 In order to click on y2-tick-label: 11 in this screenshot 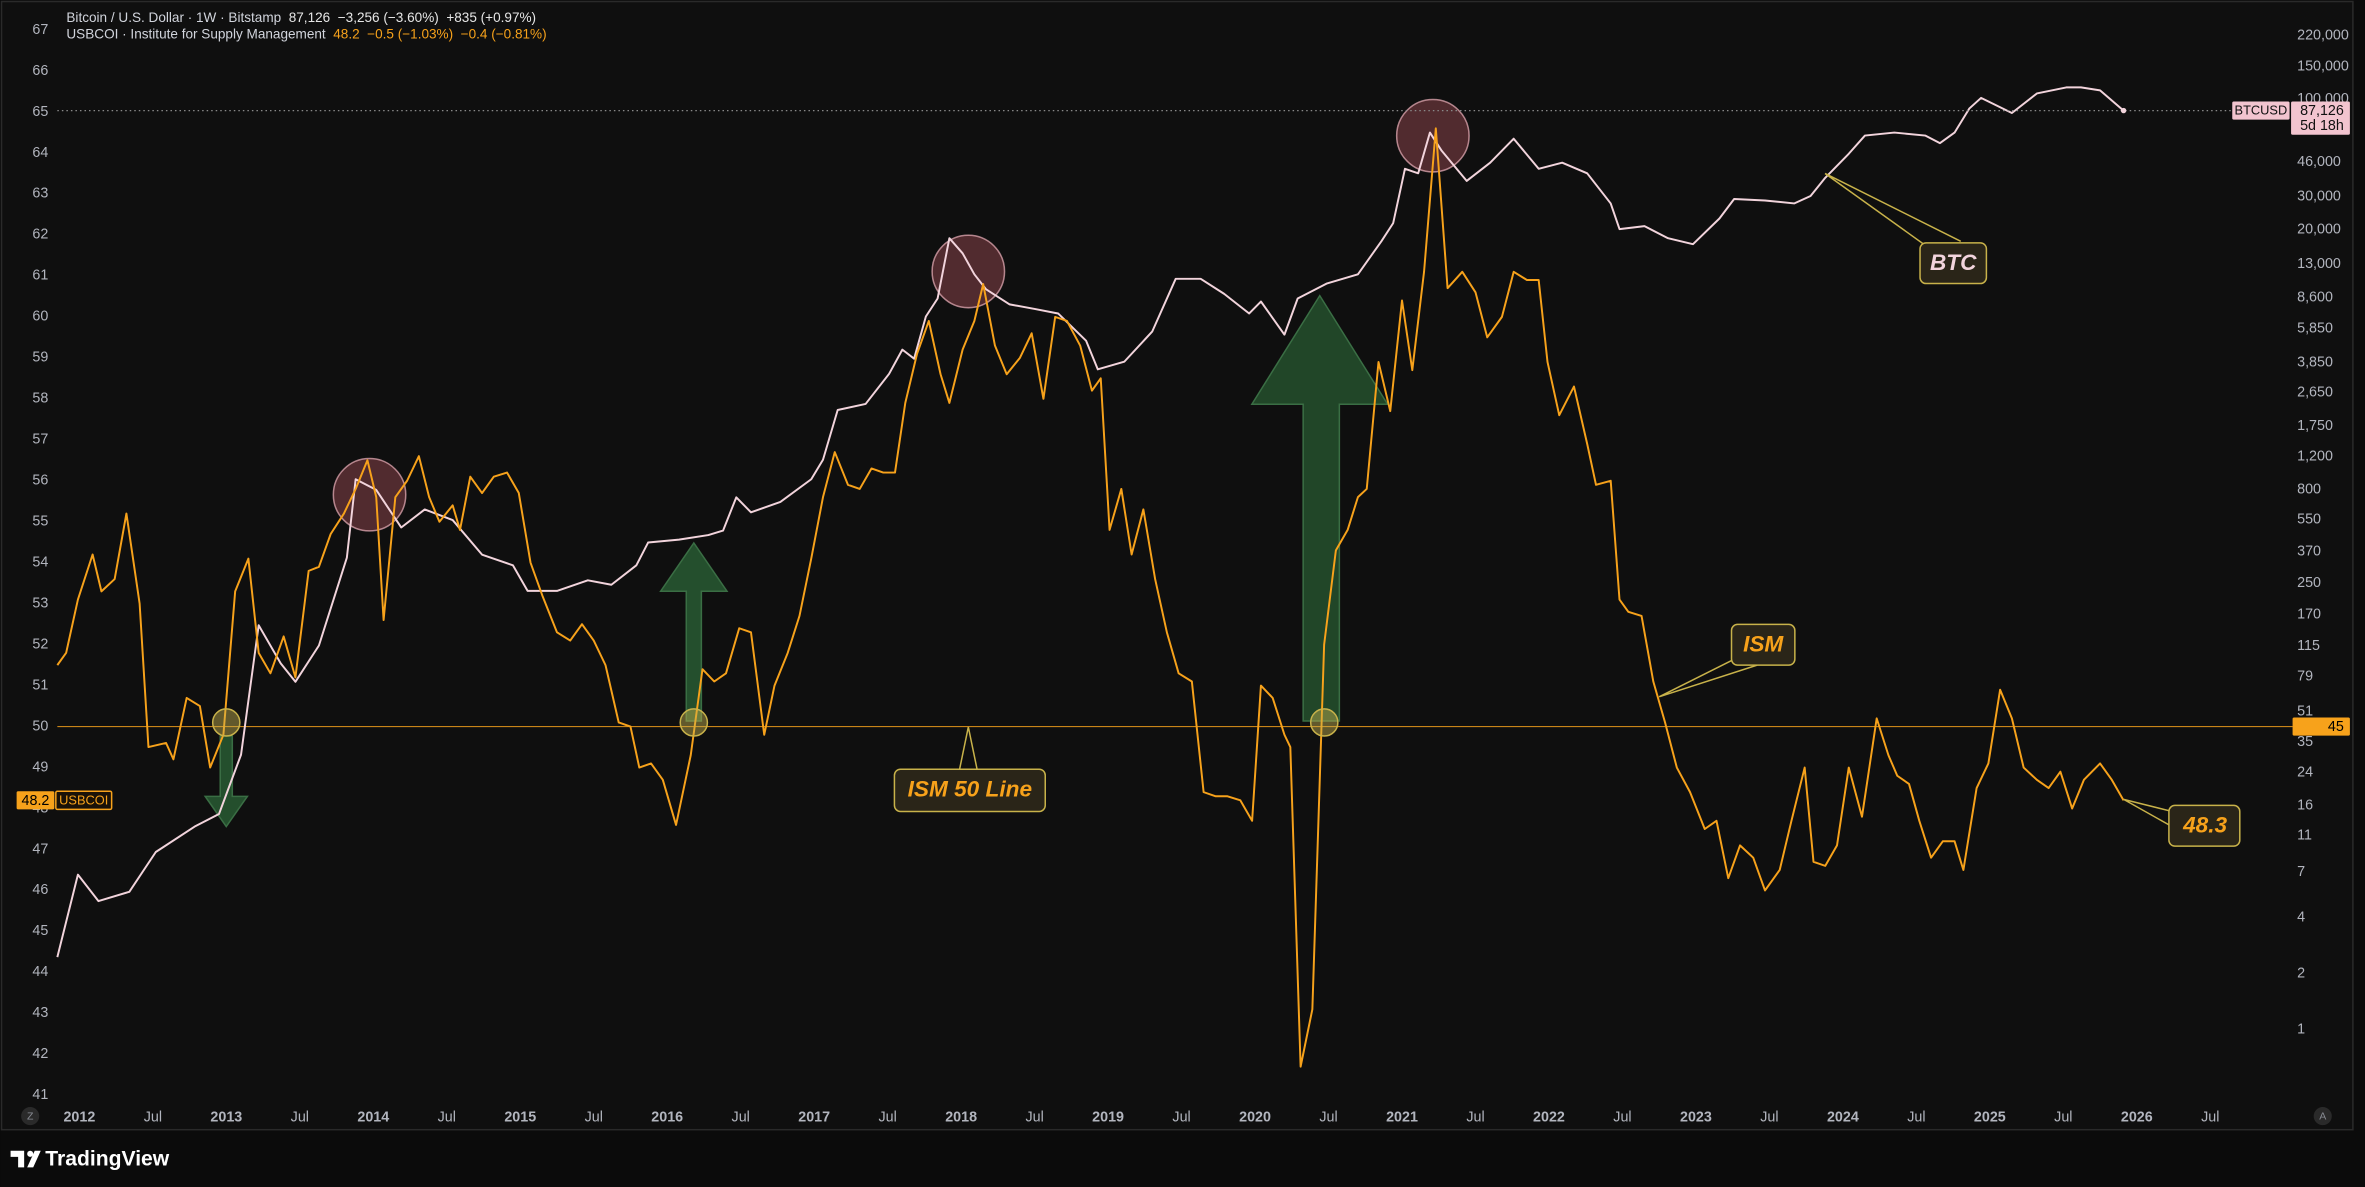, I will do `click(2304, 836)`.